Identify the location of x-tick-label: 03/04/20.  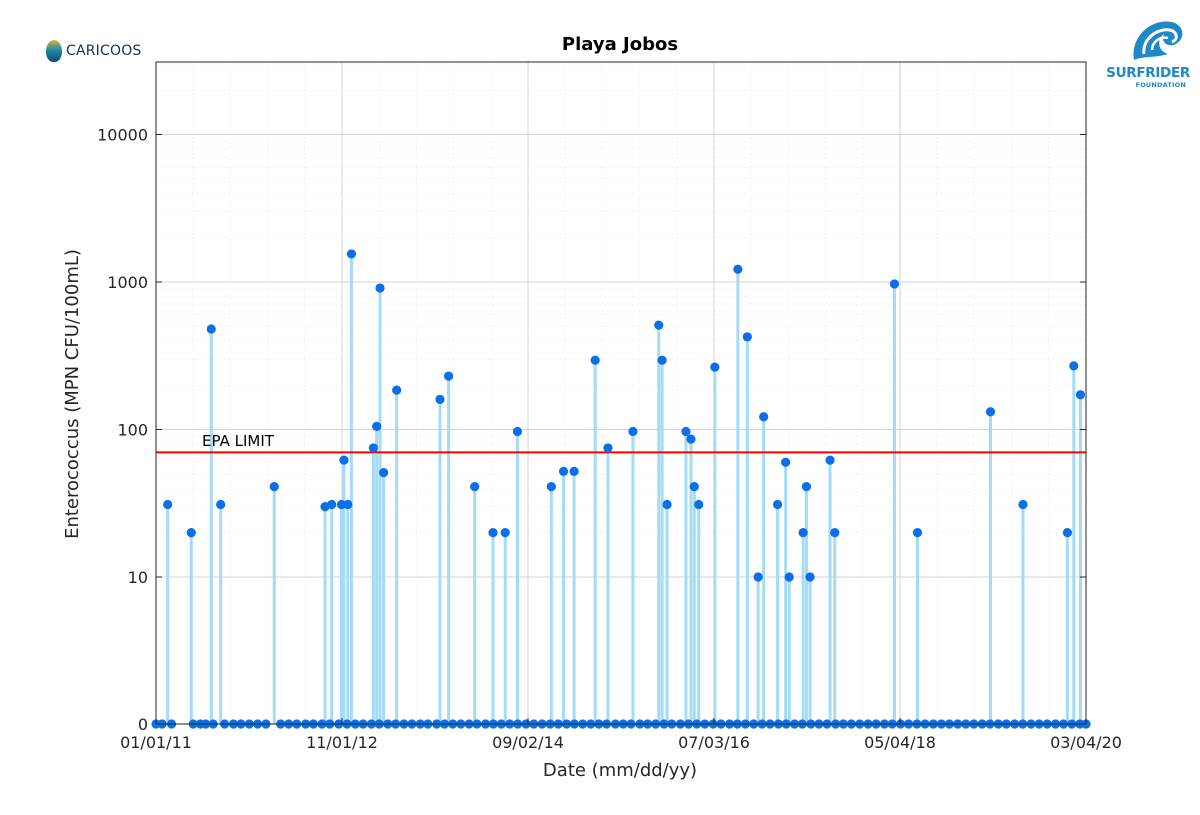
(1086, 742).